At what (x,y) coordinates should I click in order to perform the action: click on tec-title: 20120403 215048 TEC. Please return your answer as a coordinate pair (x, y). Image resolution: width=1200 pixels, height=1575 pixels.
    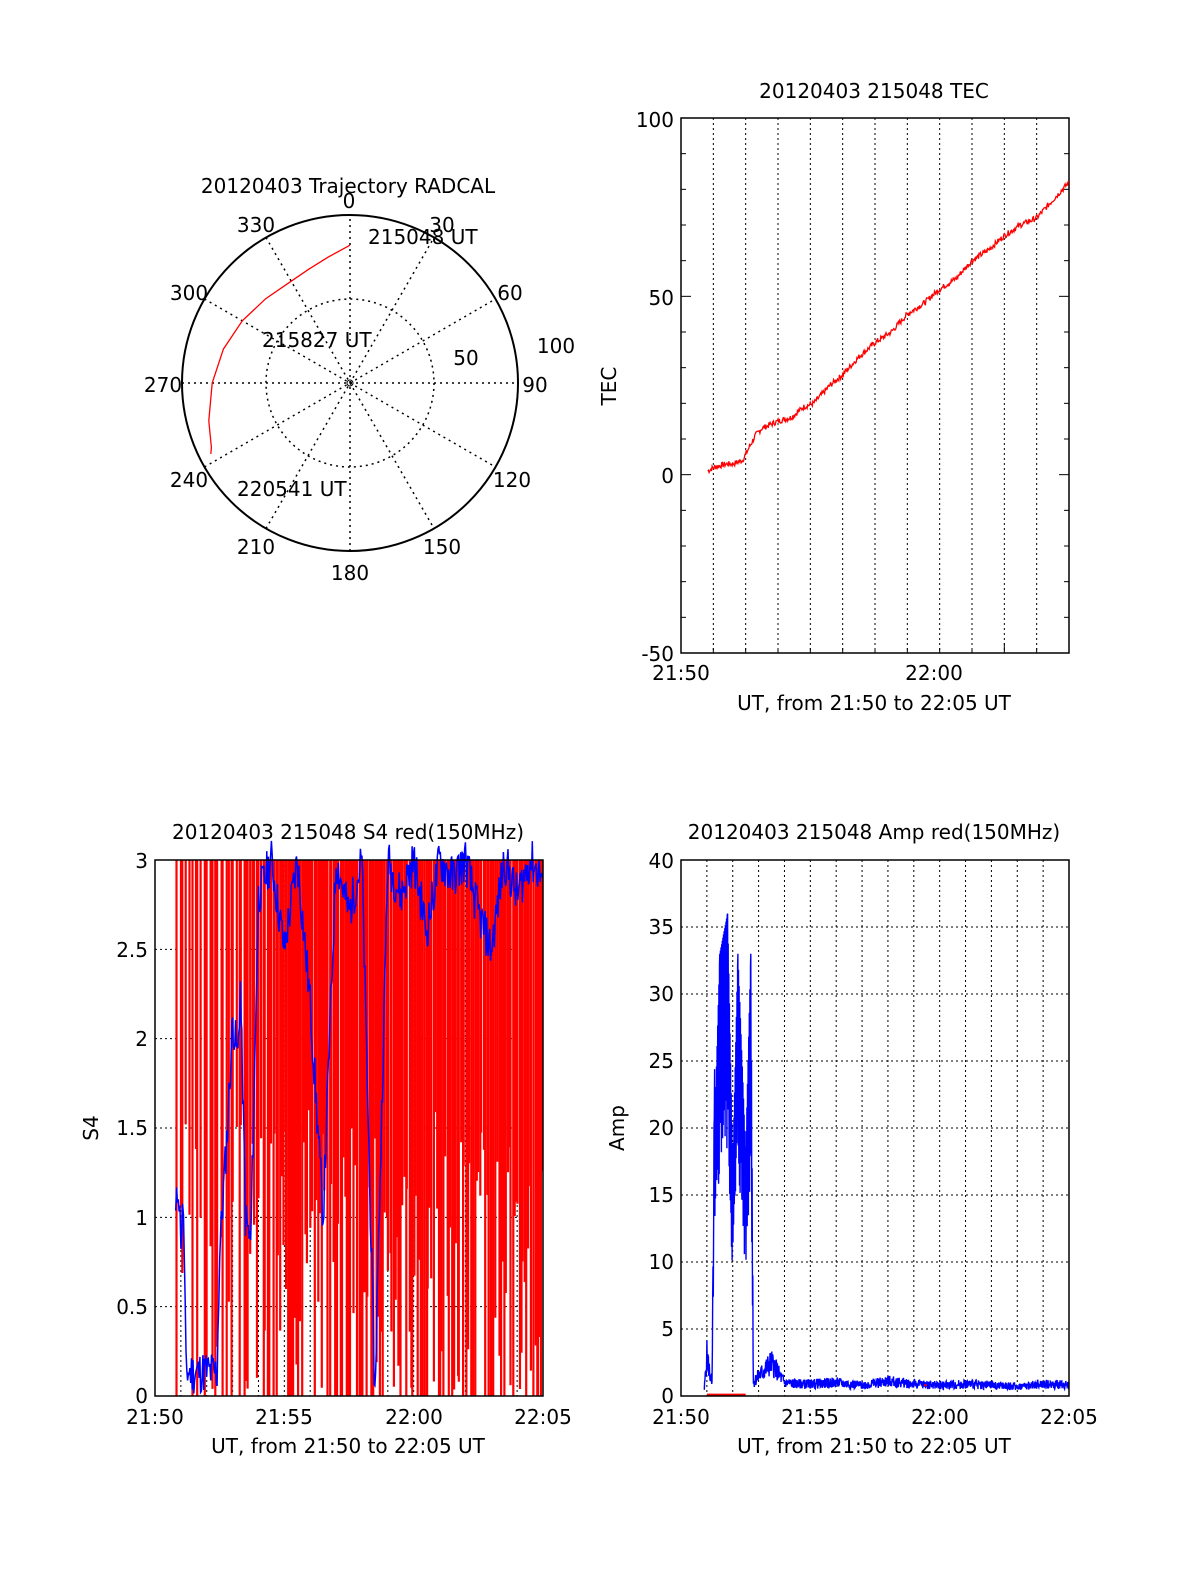
    Looking at the image, I should click on (874, 91).